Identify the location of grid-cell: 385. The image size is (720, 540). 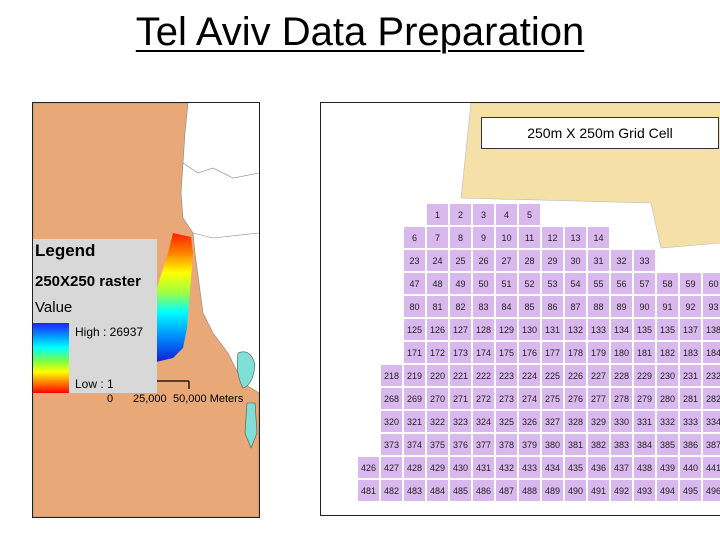
(667, 444).